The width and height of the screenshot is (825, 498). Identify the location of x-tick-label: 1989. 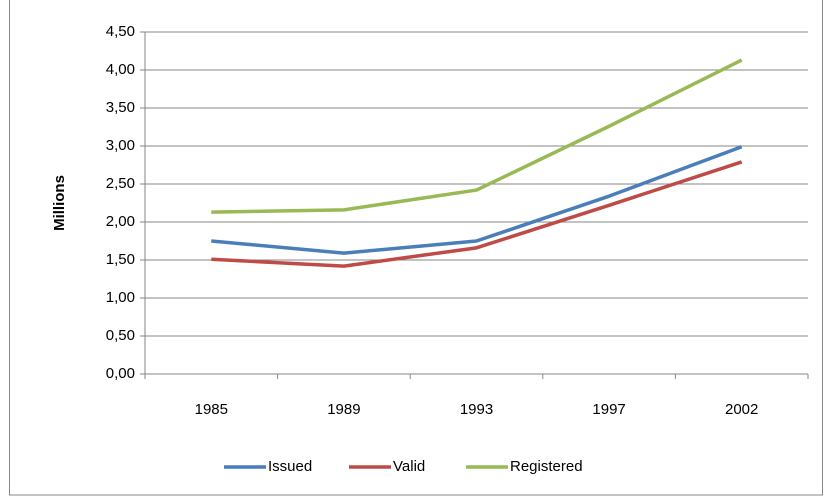
(343, 409).